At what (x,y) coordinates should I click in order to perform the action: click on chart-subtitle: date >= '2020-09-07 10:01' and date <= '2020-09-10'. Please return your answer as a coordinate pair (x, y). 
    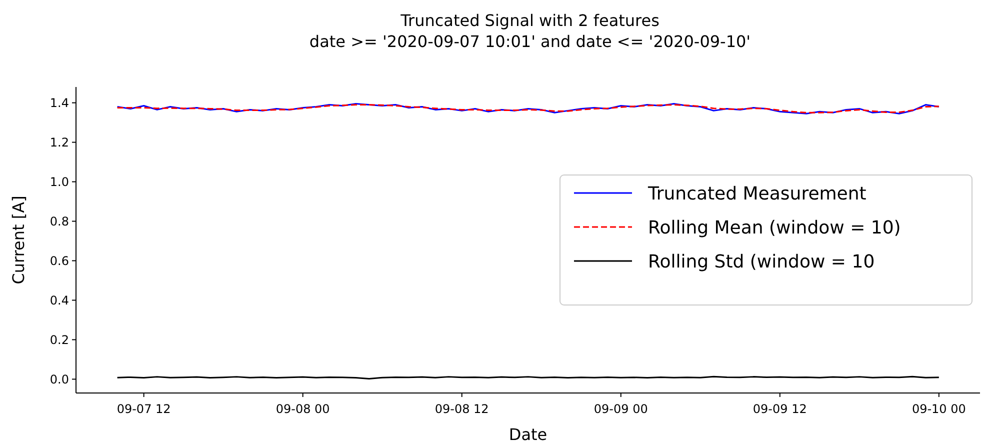
    Looking at the image, I should click on (530, 41).